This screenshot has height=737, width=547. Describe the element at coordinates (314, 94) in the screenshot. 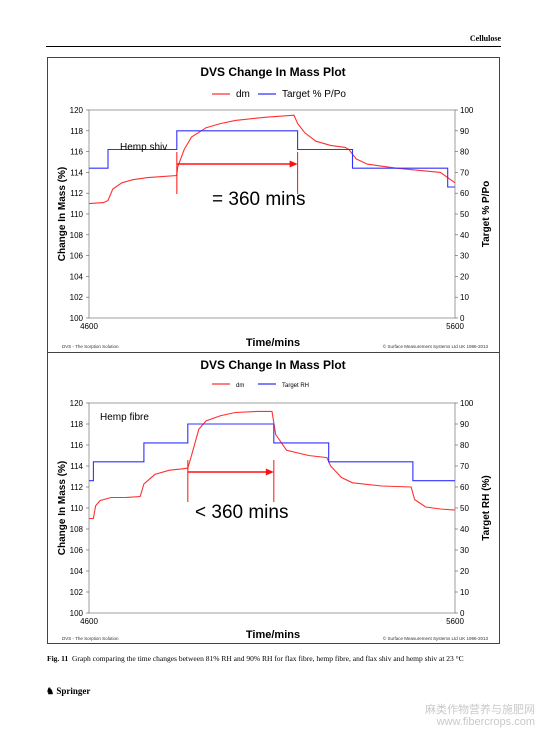

I see `legend-label-target: Target % P/Po` at that location.